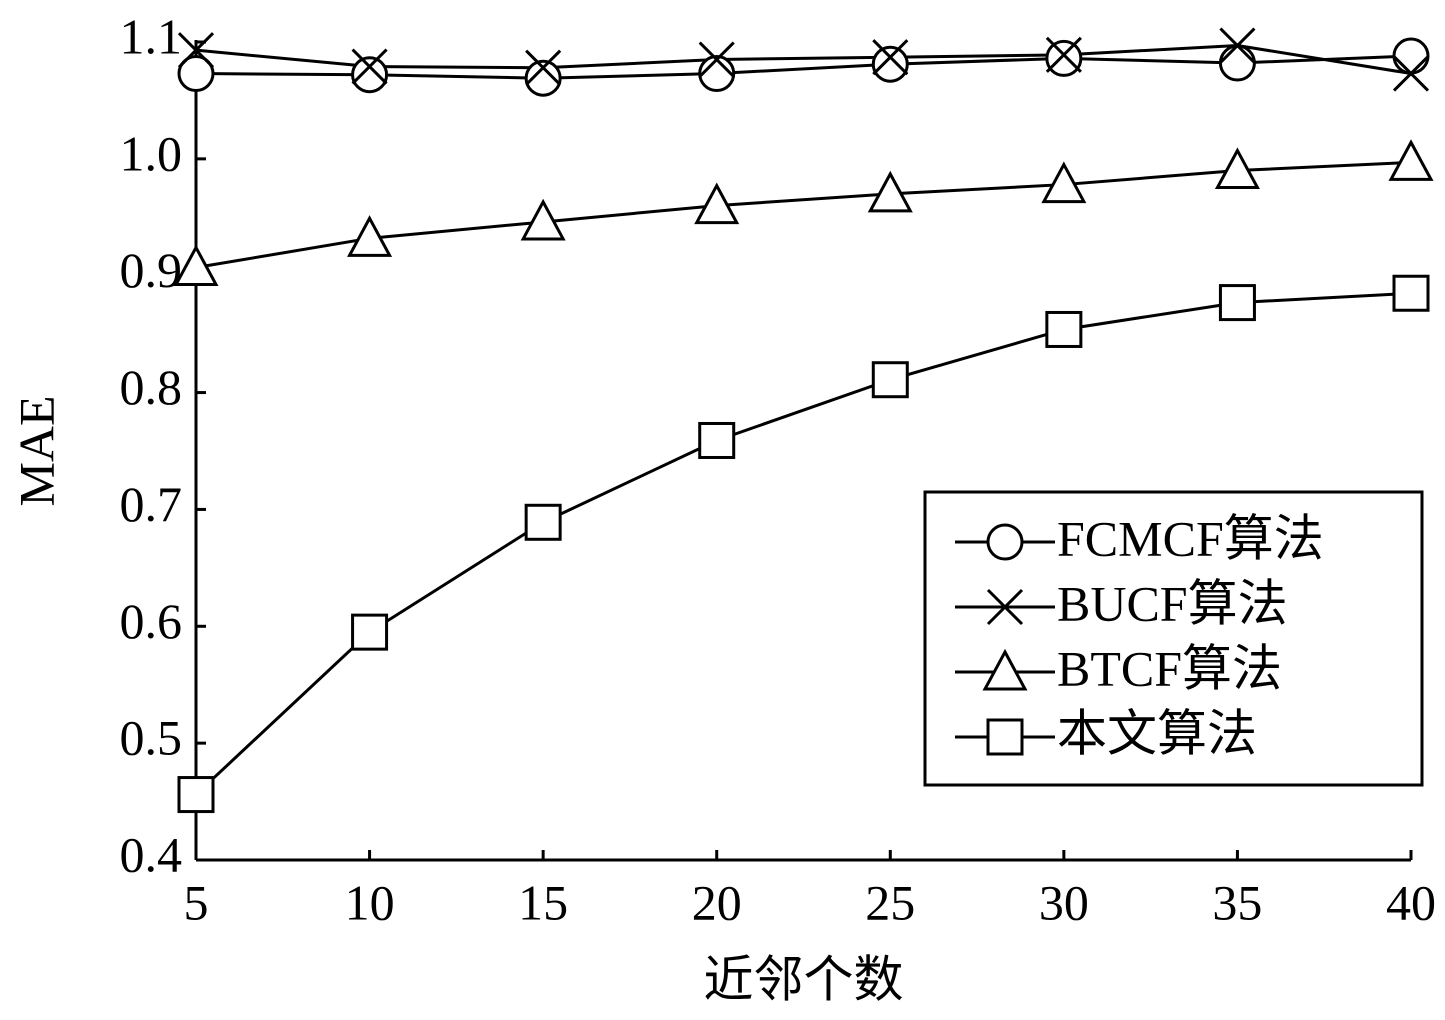 This screenshot has width=1445, height=1020. I want to click on x-tick-label: 40, so click(1411, 902).